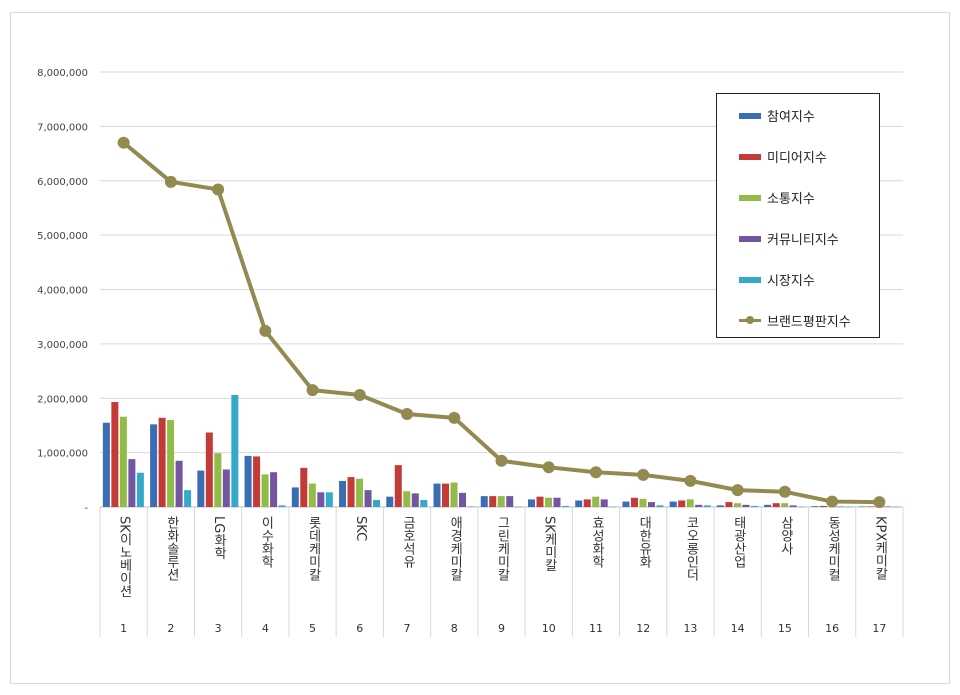 This screenshot has height=695, width=960. Describe the element at coordinates (219, 538) in the screenshot. I see `category-label: LG화학` at that location.